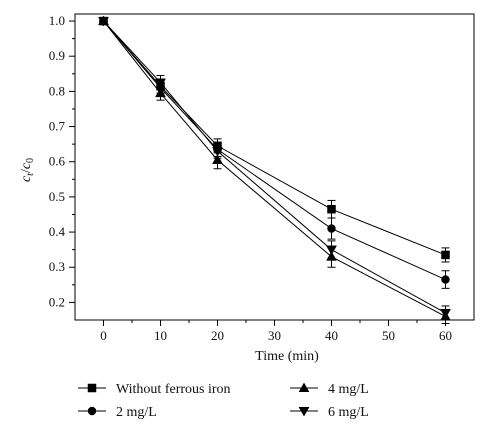 This screenshot has height=439, width=500. I want to click on legend-item: 2 mg/L, so click(117, 412).